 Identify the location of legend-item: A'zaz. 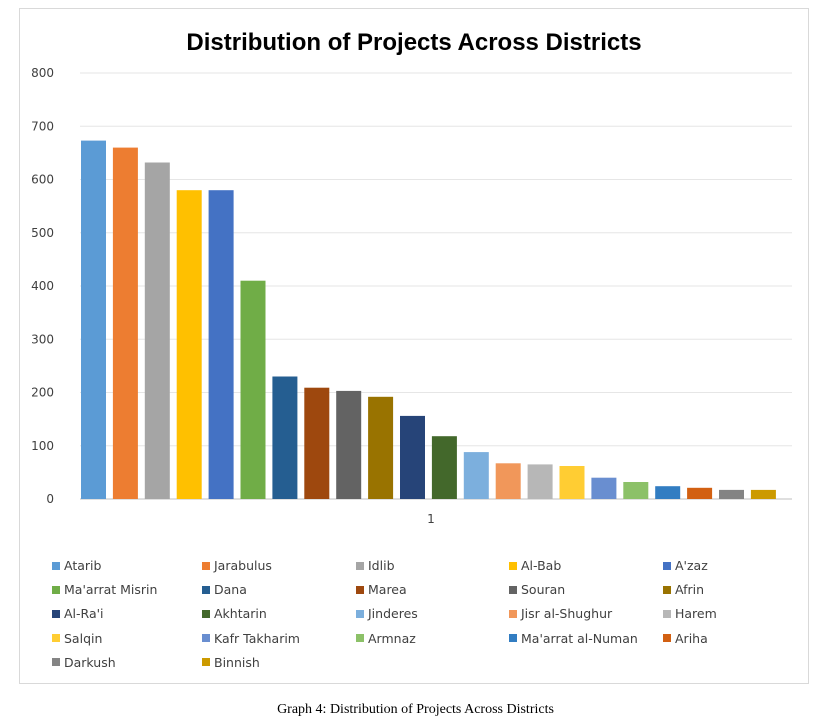
(685, 565).